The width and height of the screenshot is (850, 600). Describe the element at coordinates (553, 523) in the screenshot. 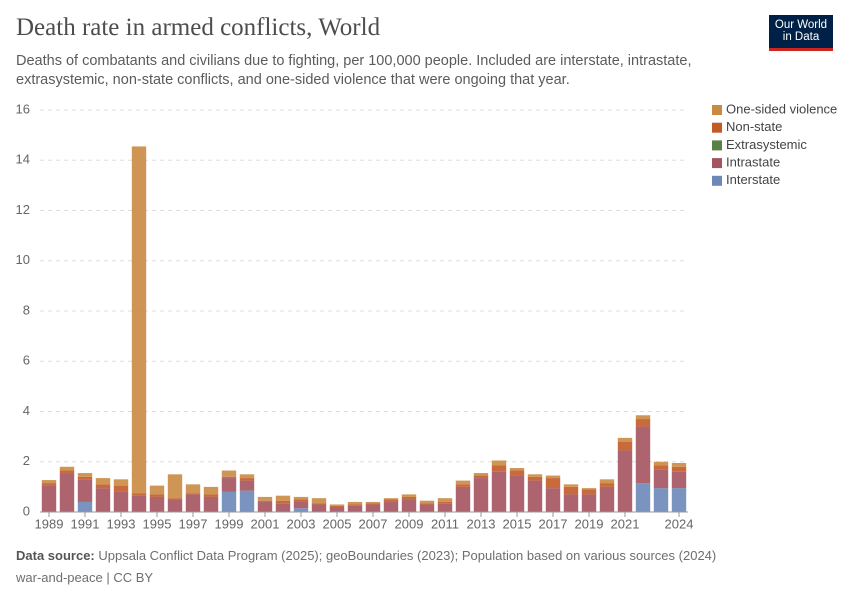

I see `x-tick-label: 2017` at that location.